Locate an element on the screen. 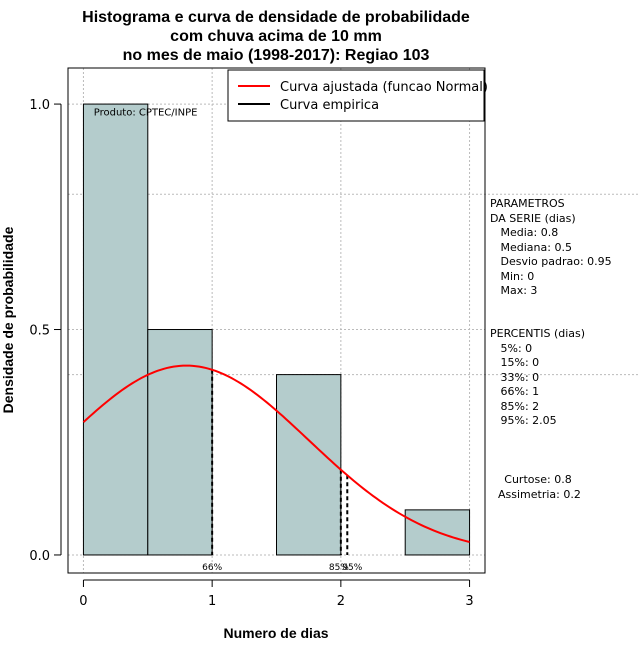  parametros-line: Max: 3 is located at coordinates (514, 290).